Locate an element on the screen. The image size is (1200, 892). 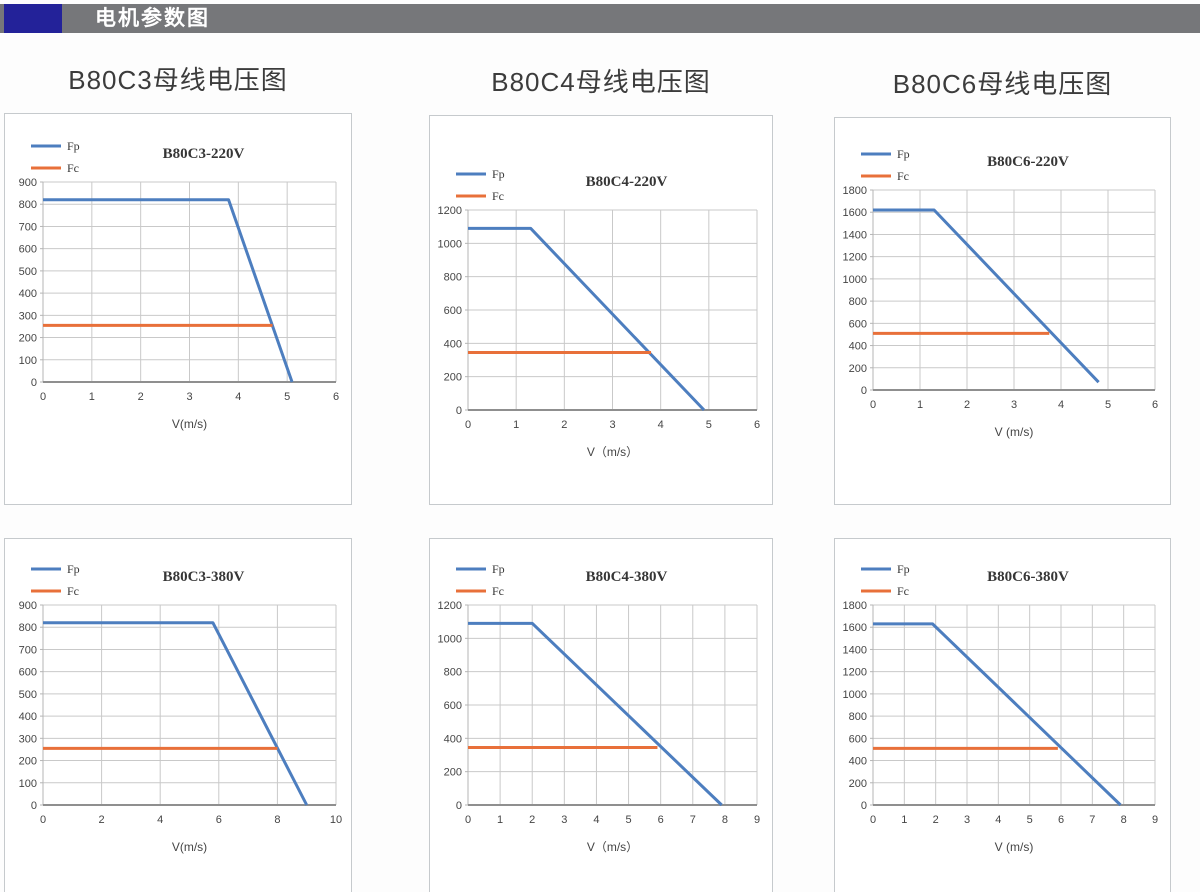
x-axis-label: V(m/s) is located at coordinates (189, 847).